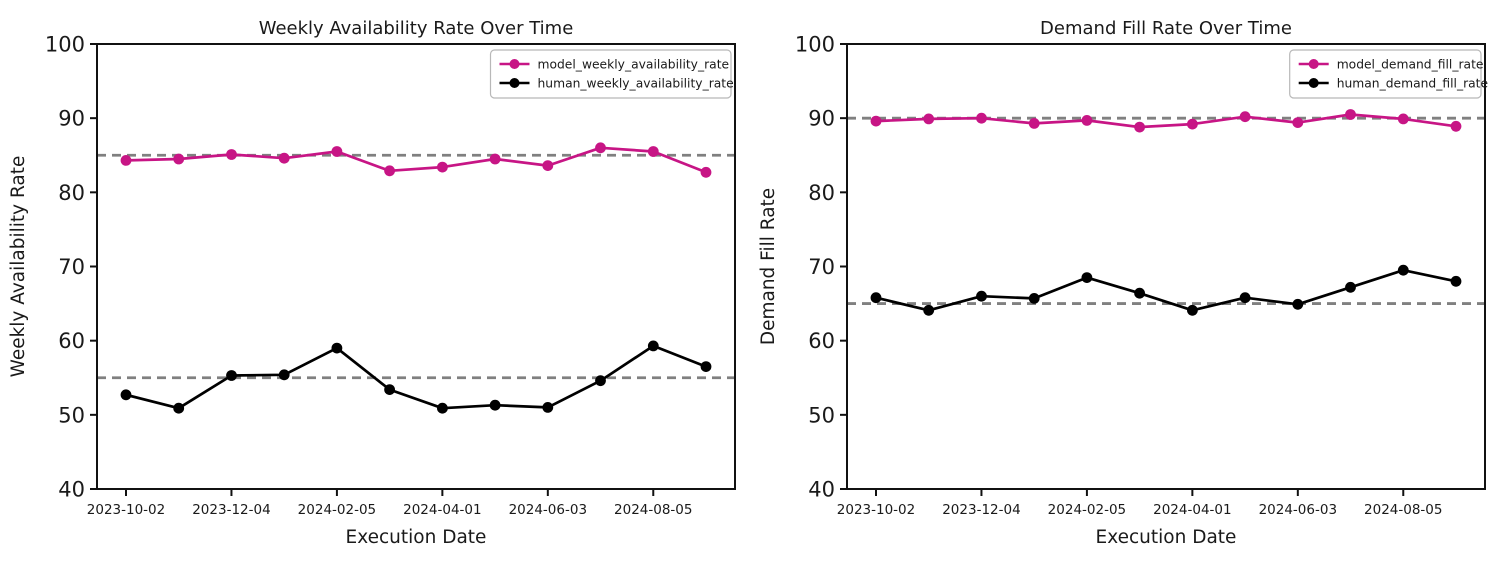  I want to click on y-axis-label: Demand Fill Rate, so click(768, 266).